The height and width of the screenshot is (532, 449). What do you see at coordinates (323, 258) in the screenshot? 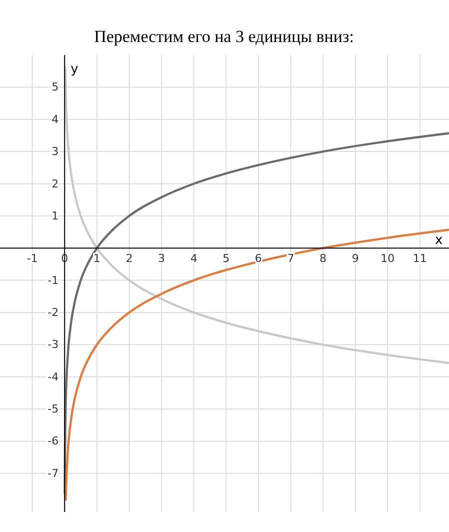
I see `x-tick-label: 8` at bounding box center [323, 258].